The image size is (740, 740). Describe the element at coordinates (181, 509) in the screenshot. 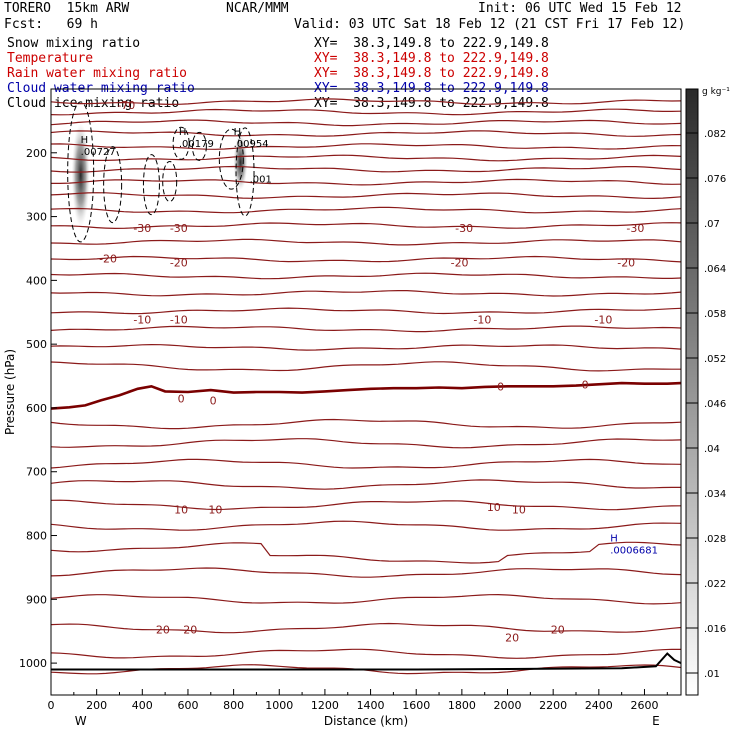

I see `isotherm-label-17: 10` at that location.